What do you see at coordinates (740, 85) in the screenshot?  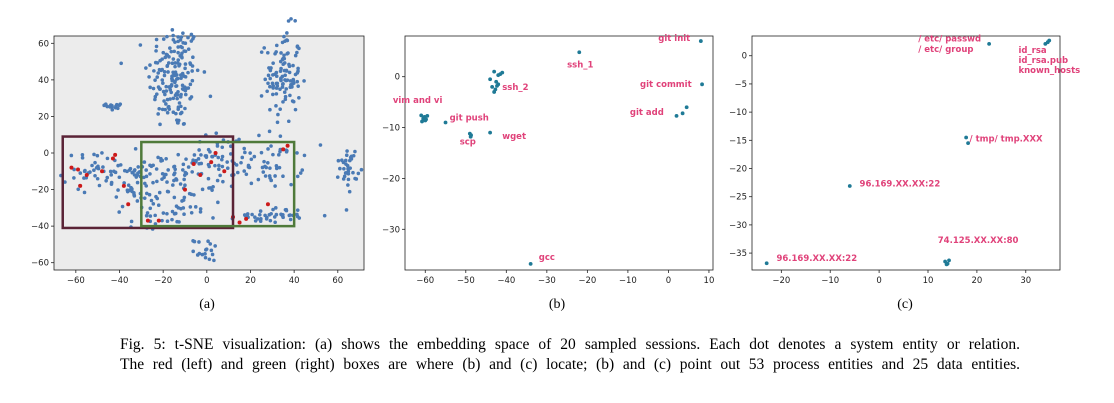 I see `y-tick-label: −5` at bounding box center [740, 85].